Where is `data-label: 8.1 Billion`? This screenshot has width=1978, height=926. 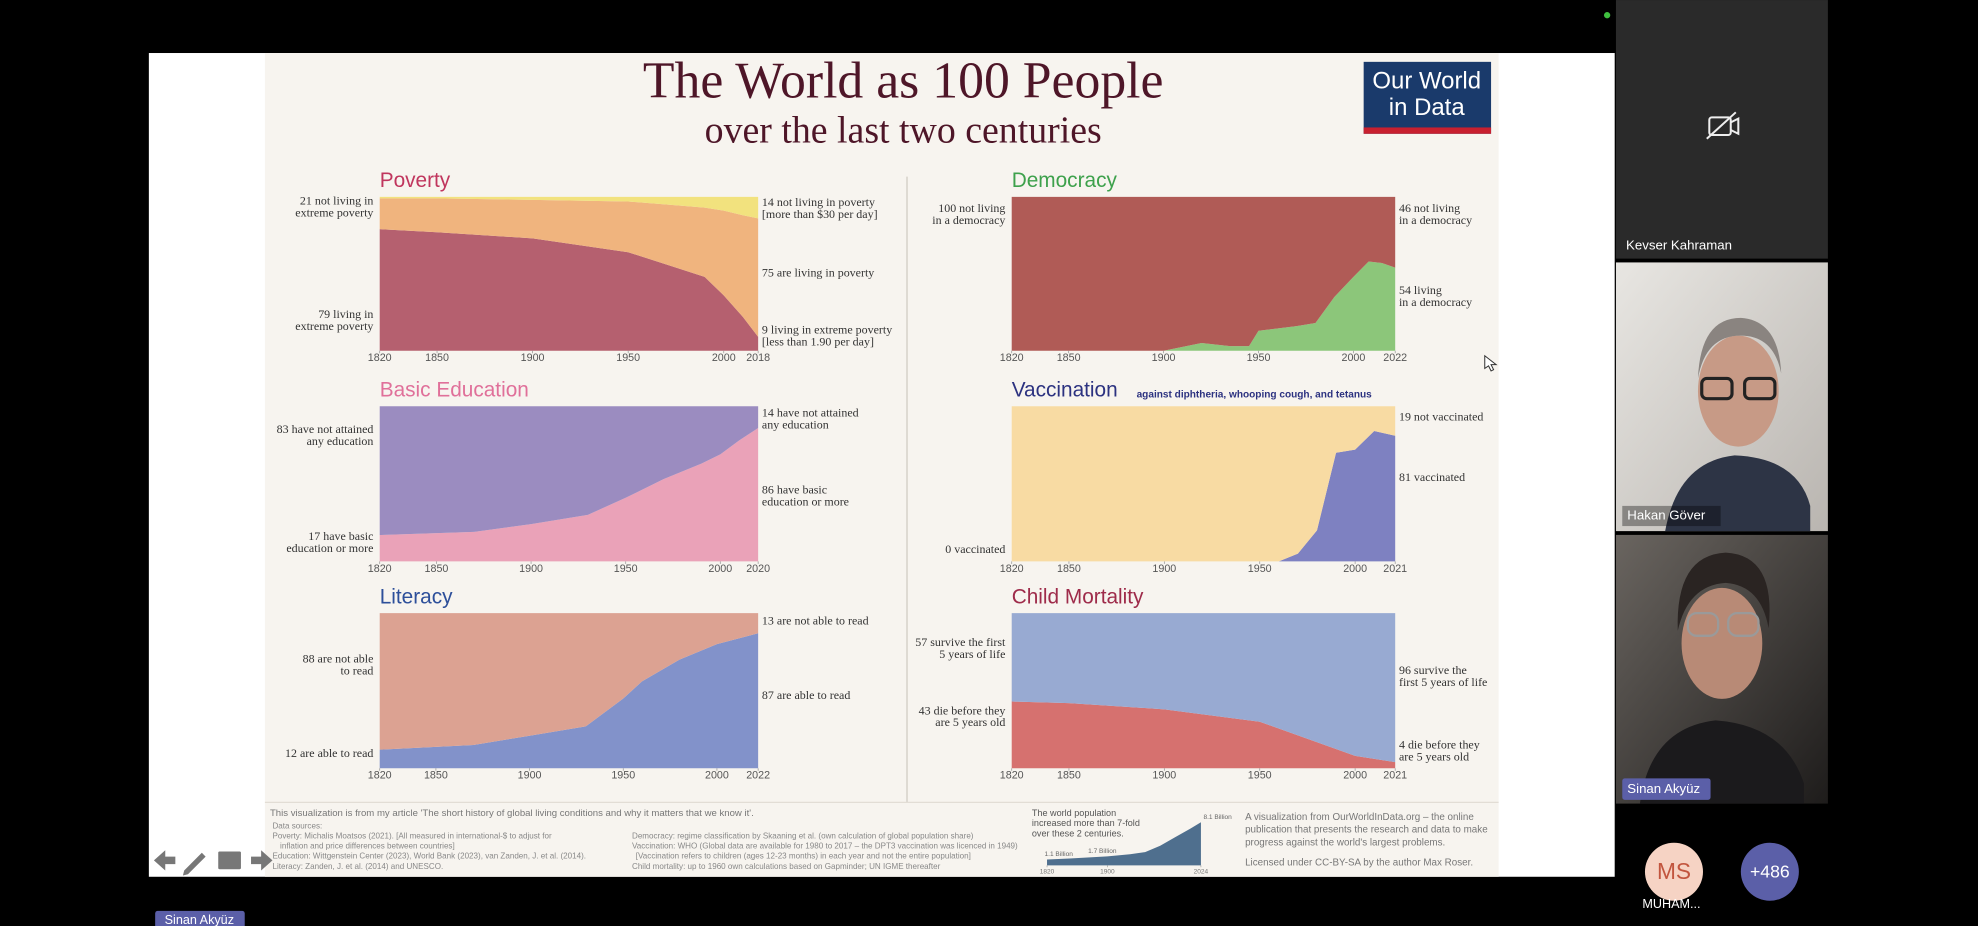
data-label: 8.1 Billion is located at coordinates (1217, 817).